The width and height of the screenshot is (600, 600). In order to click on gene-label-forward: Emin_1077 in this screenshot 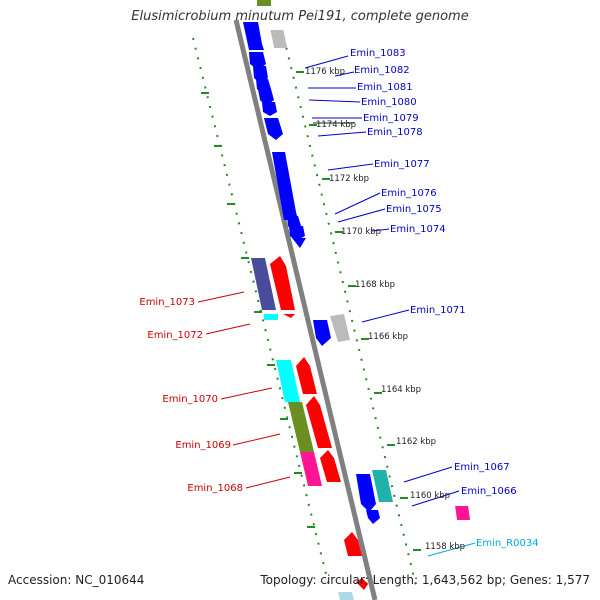, I will do `click(402, 164)`.